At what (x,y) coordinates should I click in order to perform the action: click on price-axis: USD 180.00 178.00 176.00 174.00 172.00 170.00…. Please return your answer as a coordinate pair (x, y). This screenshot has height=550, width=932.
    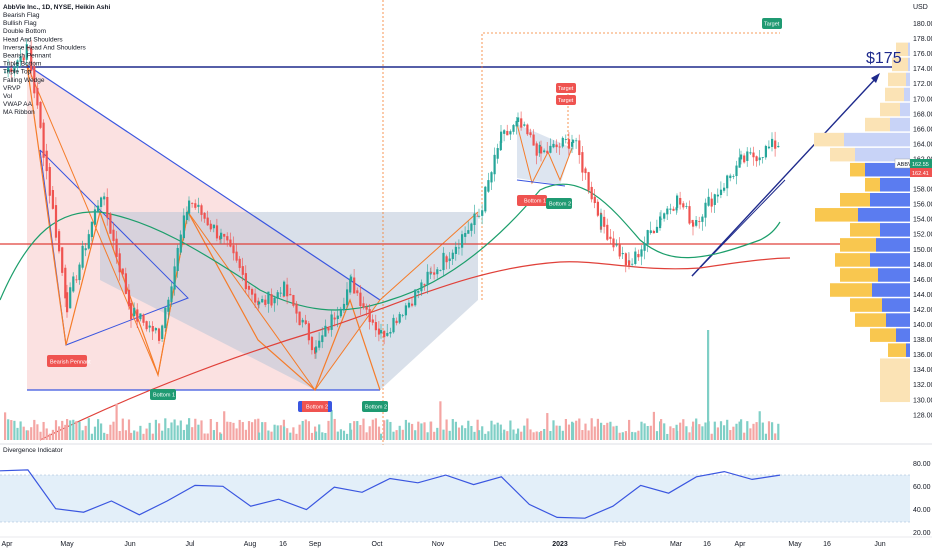
    Looking at the image, I should click on (913, 211).